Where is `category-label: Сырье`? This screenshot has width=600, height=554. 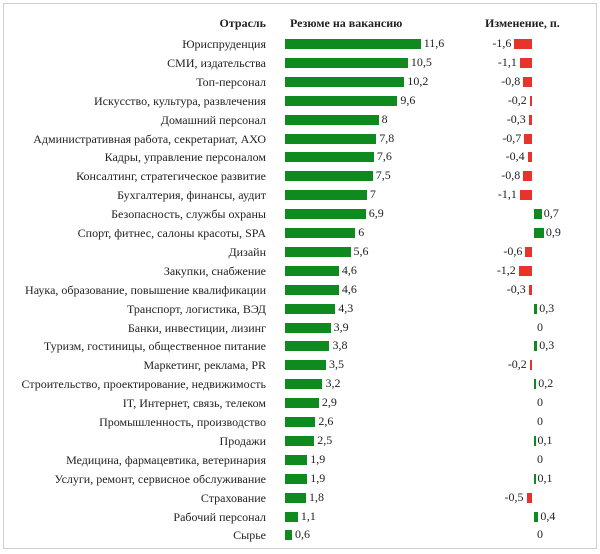 category-label: Сырье is located at coordinates (249, 535).